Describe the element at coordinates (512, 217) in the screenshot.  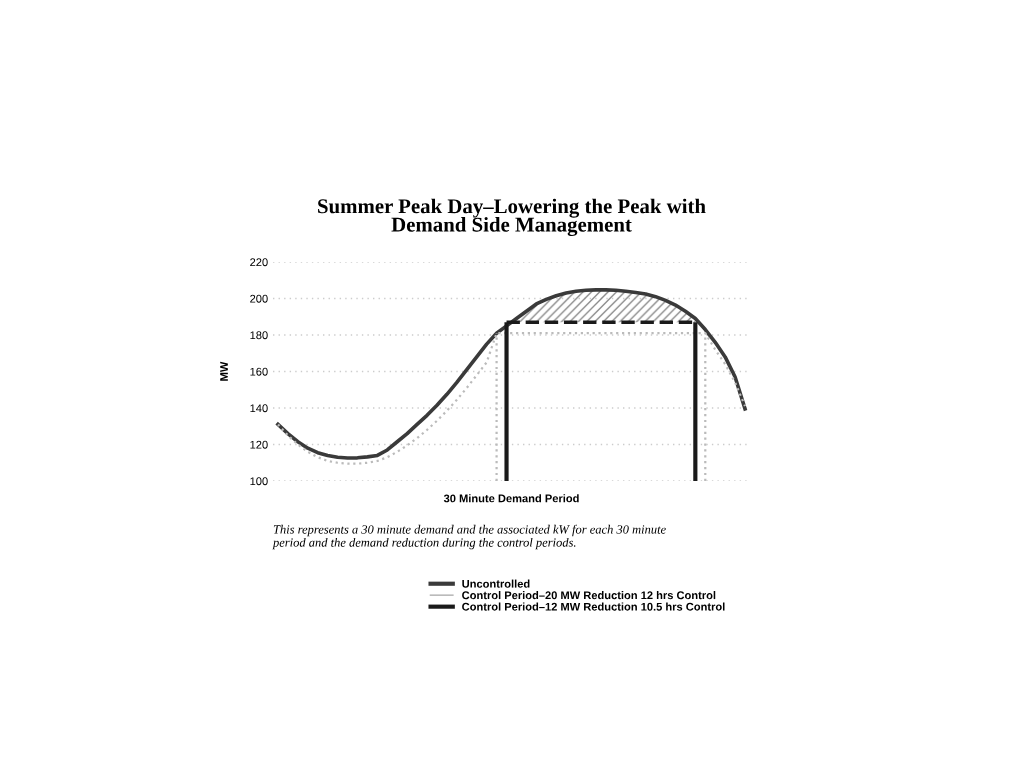
I see `chart-title: Summer Peak Day–Lowering the Peak with Demand Side Management` at that location.